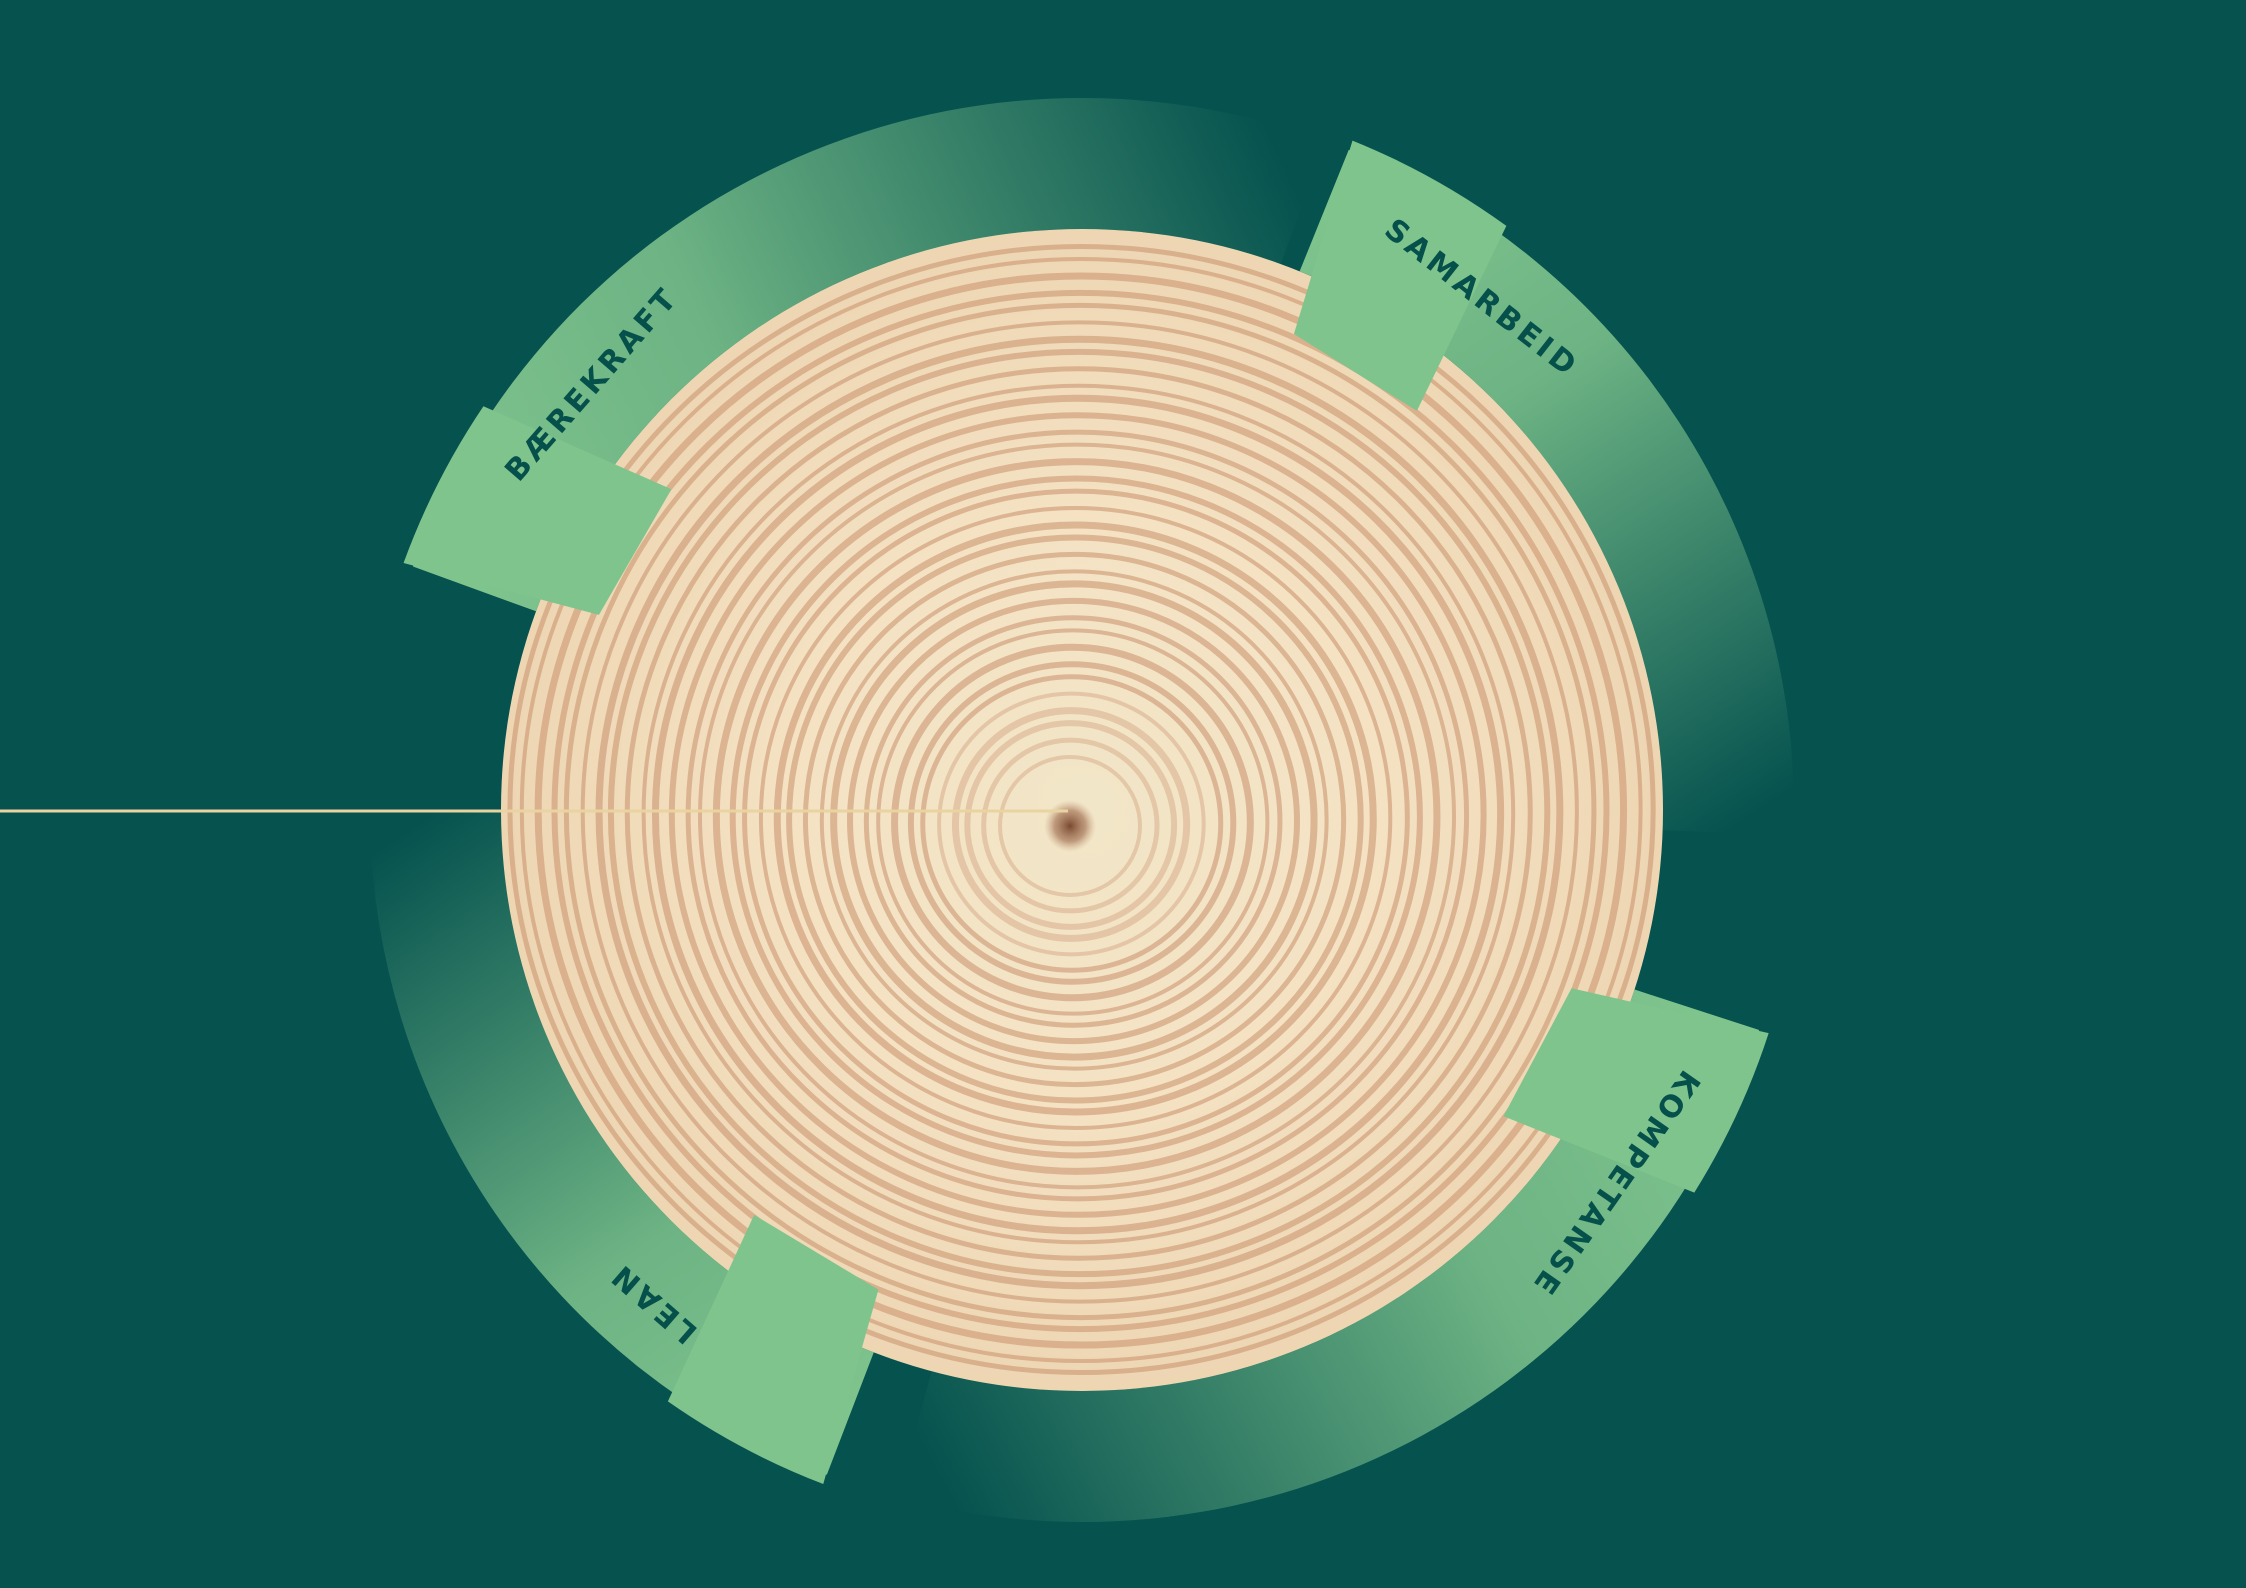 This screenshot has width=2246, height=1588. Describe the element at coordinates (869, 355) in the screenshot. I see `segment-band-baerekraft` at that location.